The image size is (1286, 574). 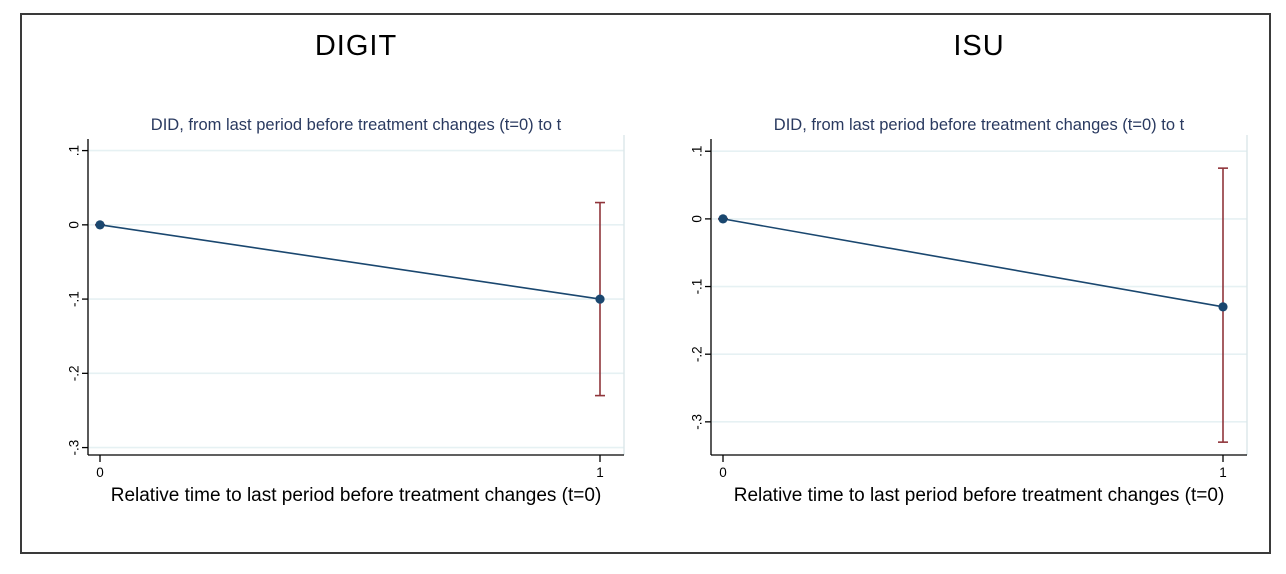 What do you see at coordinates (356, 46) in the screenshot?
I see `panel-title: DIGIT` at bounding box center [356, 46].